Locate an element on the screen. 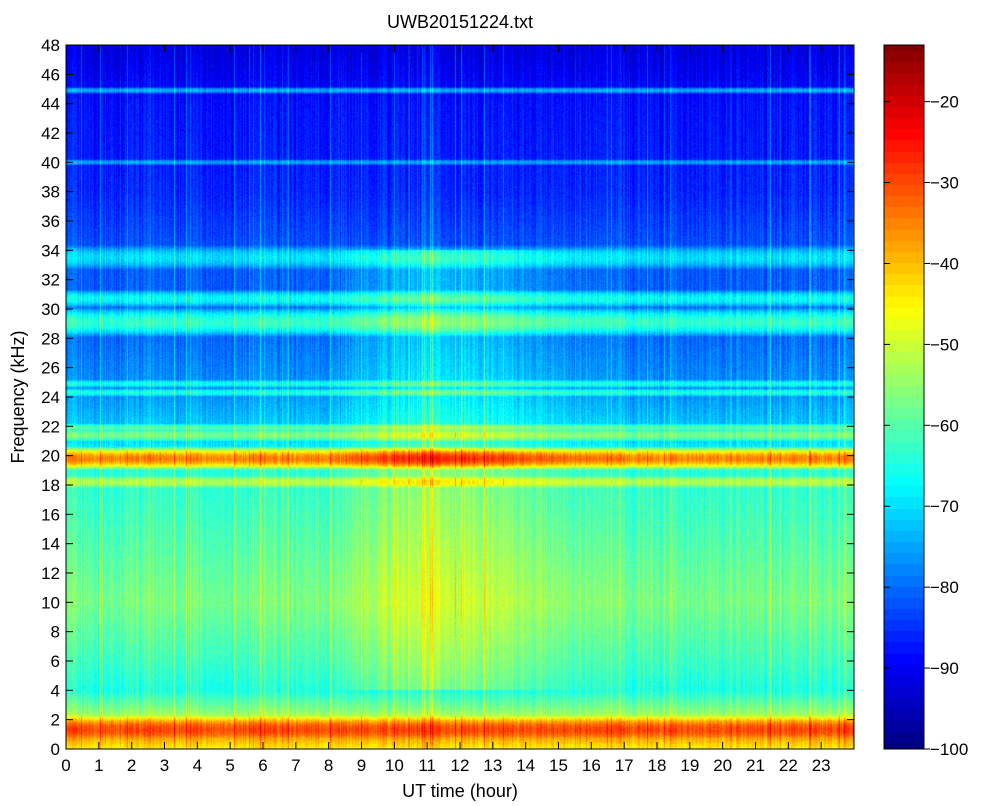 This screenshot has width=982, height=806. x-tick-label: 16 is located at coordinates (591, 765).